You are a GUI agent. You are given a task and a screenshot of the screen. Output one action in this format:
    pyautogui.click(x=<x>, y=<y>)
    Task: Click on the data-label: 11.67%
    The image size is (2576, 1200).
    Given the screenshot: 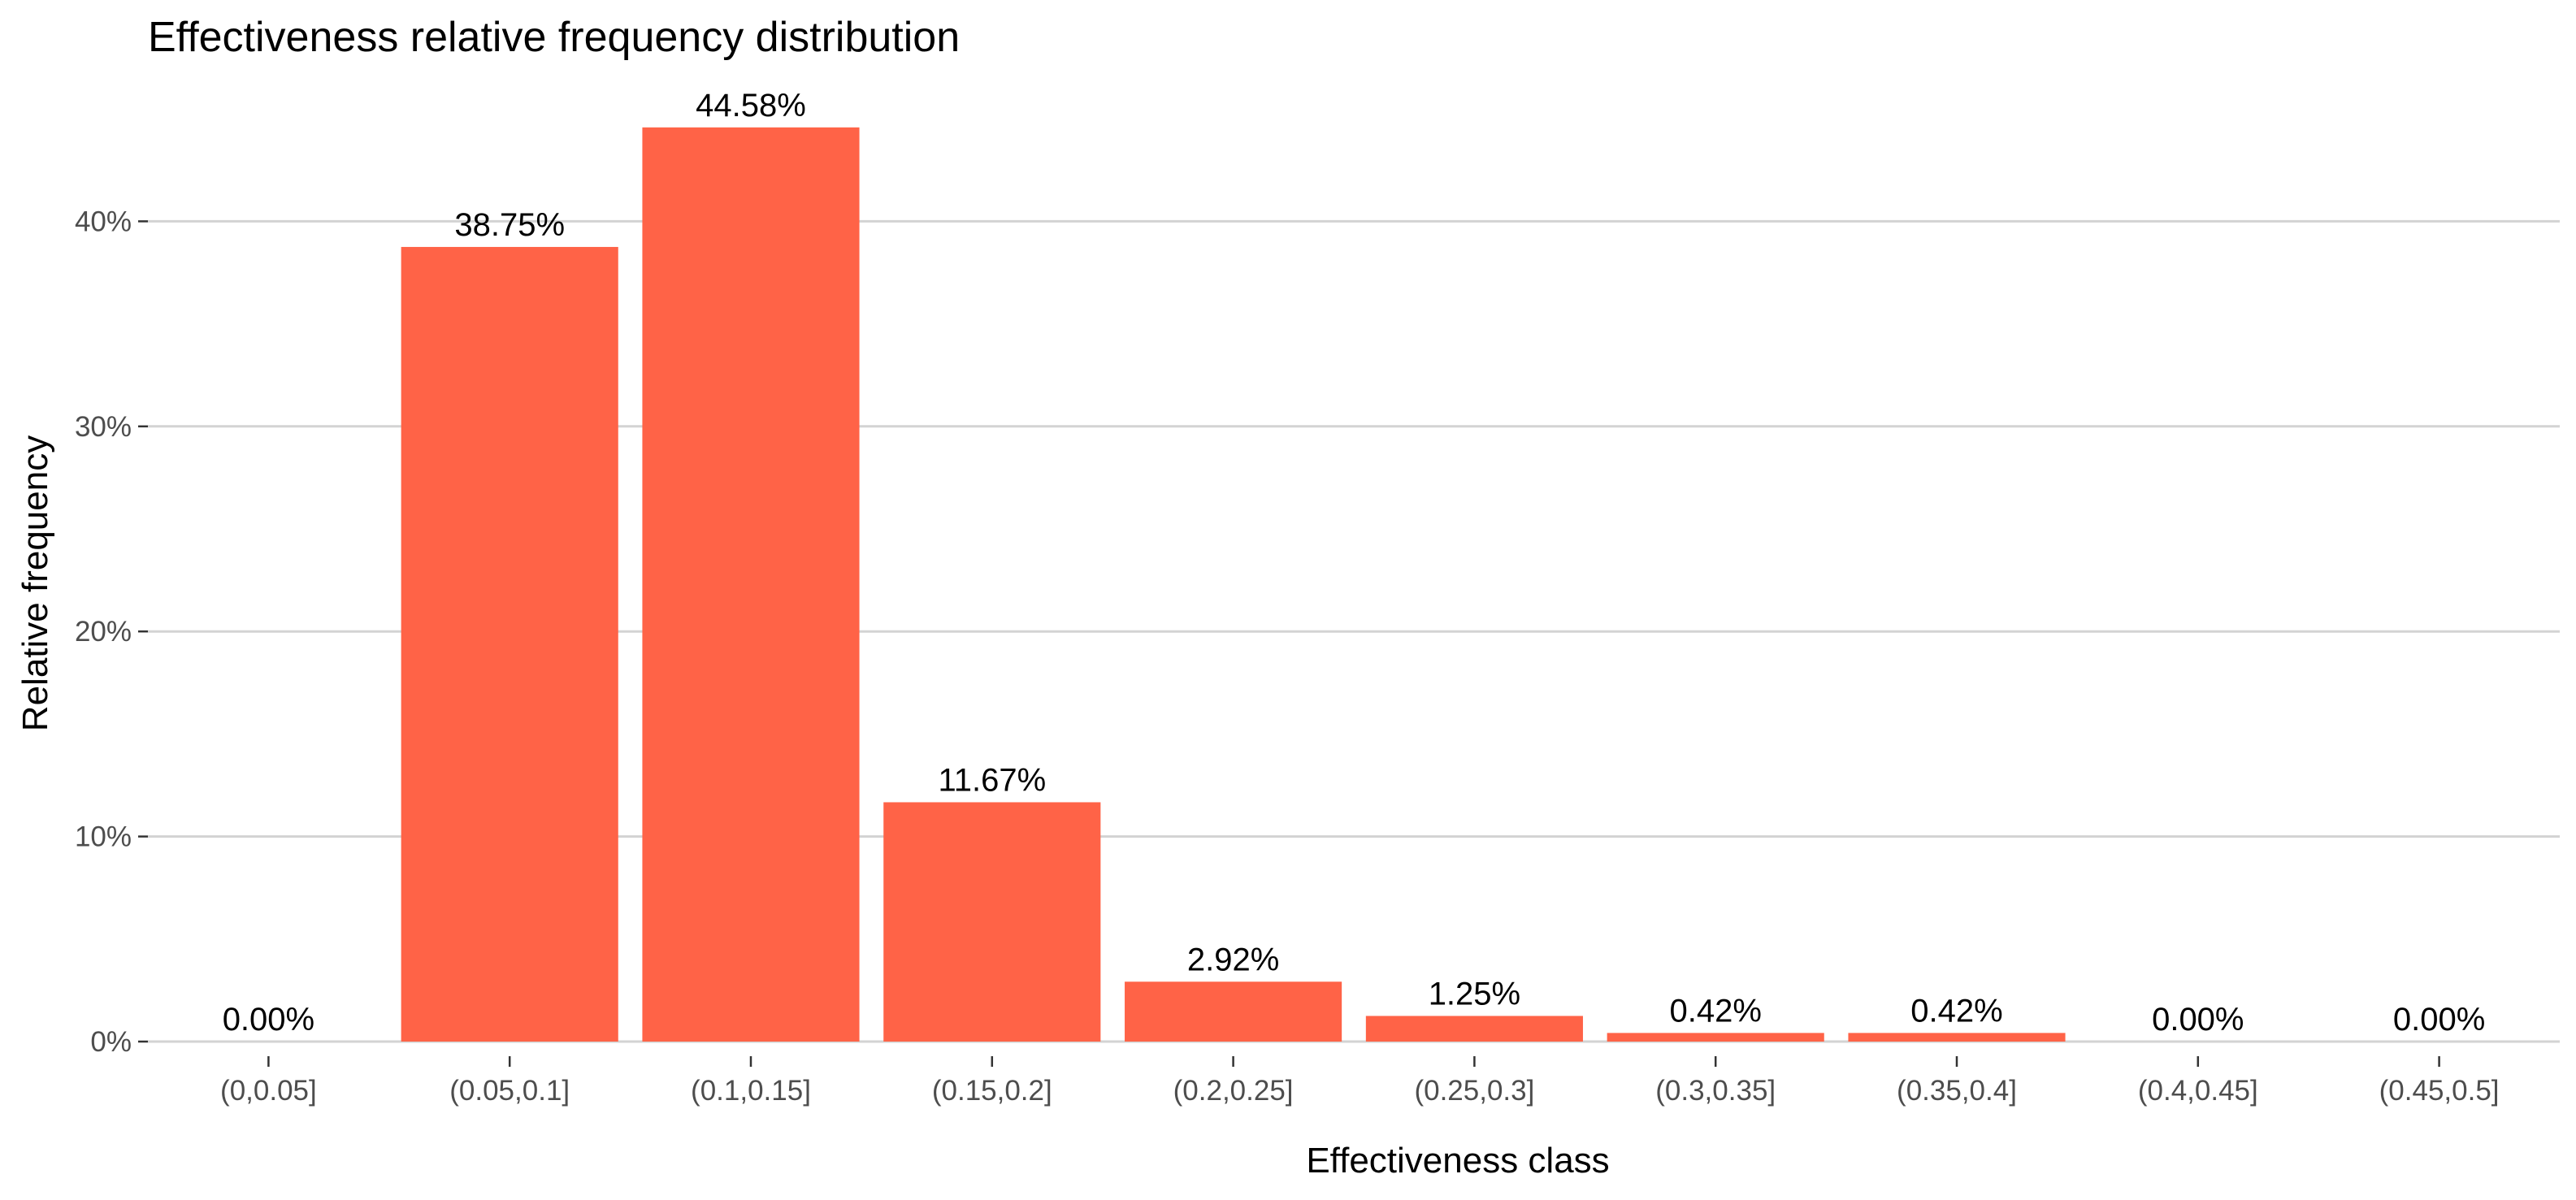 What is the action you would take?
    pyautogui.click(x=992, y=780)
    